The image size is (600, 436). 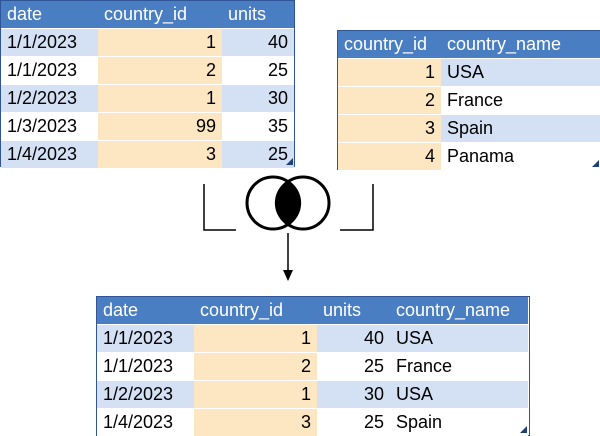 I want to click on result-header-date: date, so click(x=145, y=311).